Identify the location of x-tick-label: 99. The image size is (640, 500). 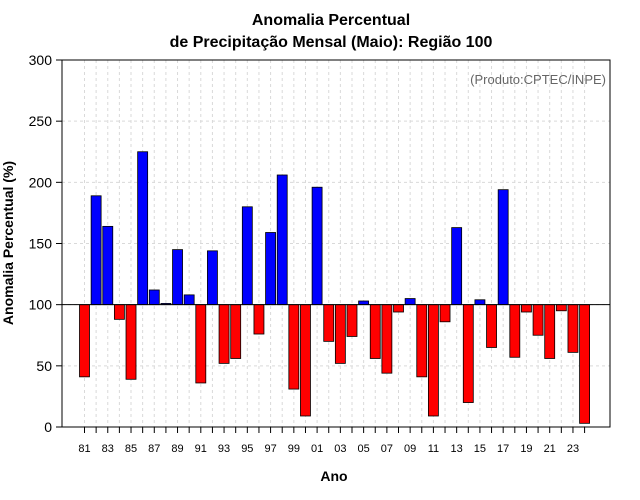
(294, 449).